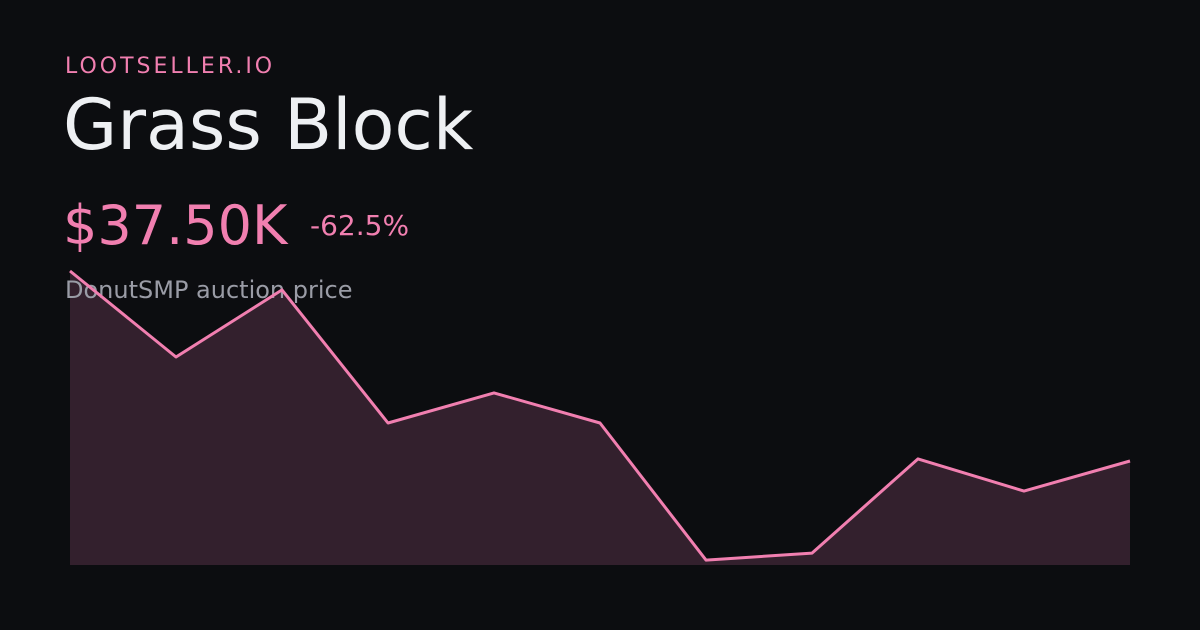 The height and width of the screenshot is (630, 1200). What do you see at coordinates (268, 125) in the screenshot?
I see `title: Grass Block` at bounding box center [268, 125].